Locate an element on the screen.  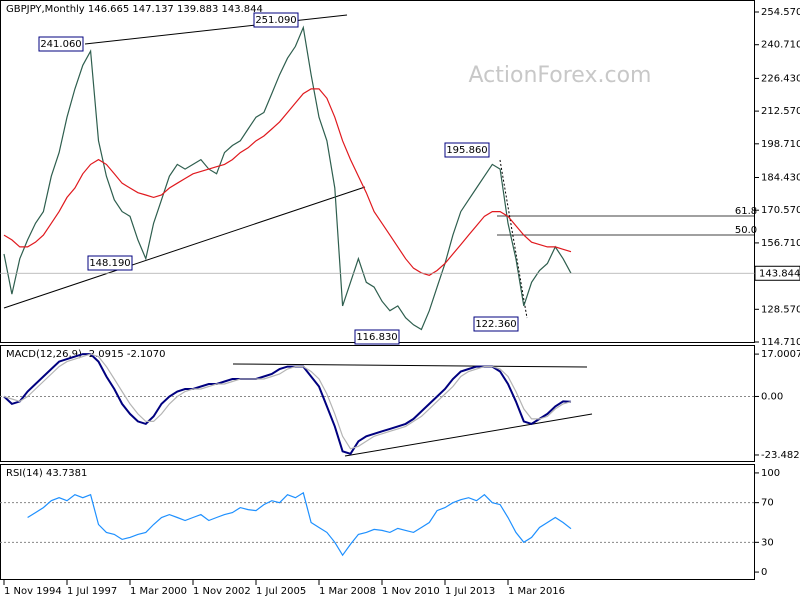
last-price-box is located at coordinates (777, 273).